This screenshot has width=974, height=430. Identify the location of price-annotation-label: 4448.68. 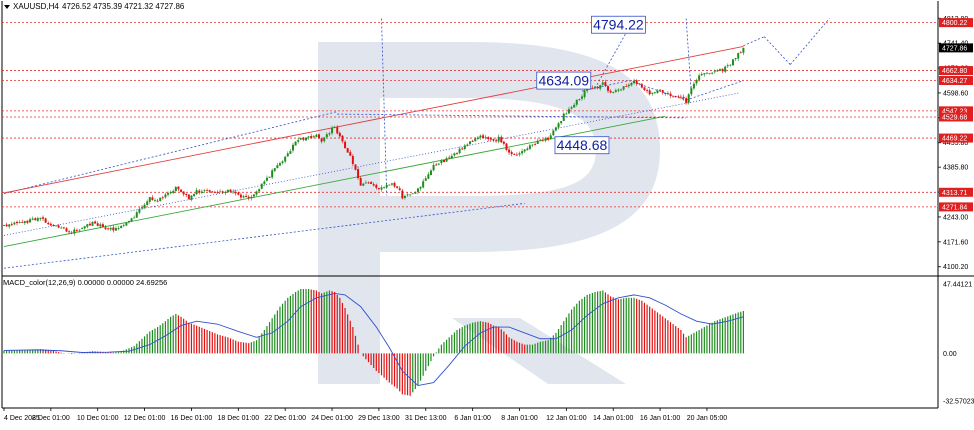
(582, 145).